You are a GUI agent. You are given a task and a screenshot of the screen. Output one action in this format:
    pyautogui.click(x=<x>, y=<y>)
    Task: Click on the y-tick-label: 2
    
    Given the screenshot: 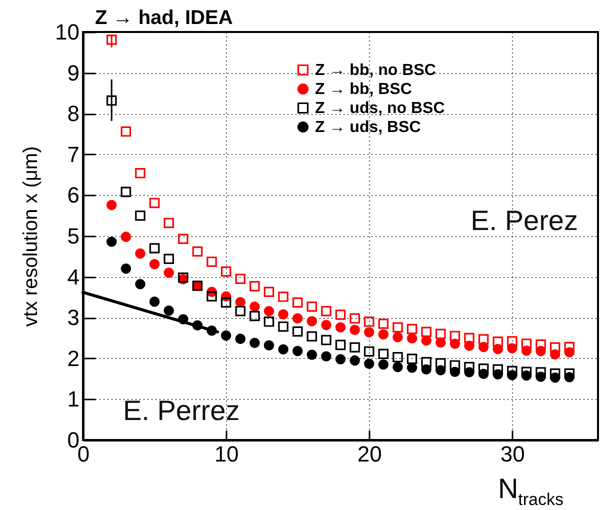 What is the action you would take?
    pyautogui.click(x=73, y=358)
    